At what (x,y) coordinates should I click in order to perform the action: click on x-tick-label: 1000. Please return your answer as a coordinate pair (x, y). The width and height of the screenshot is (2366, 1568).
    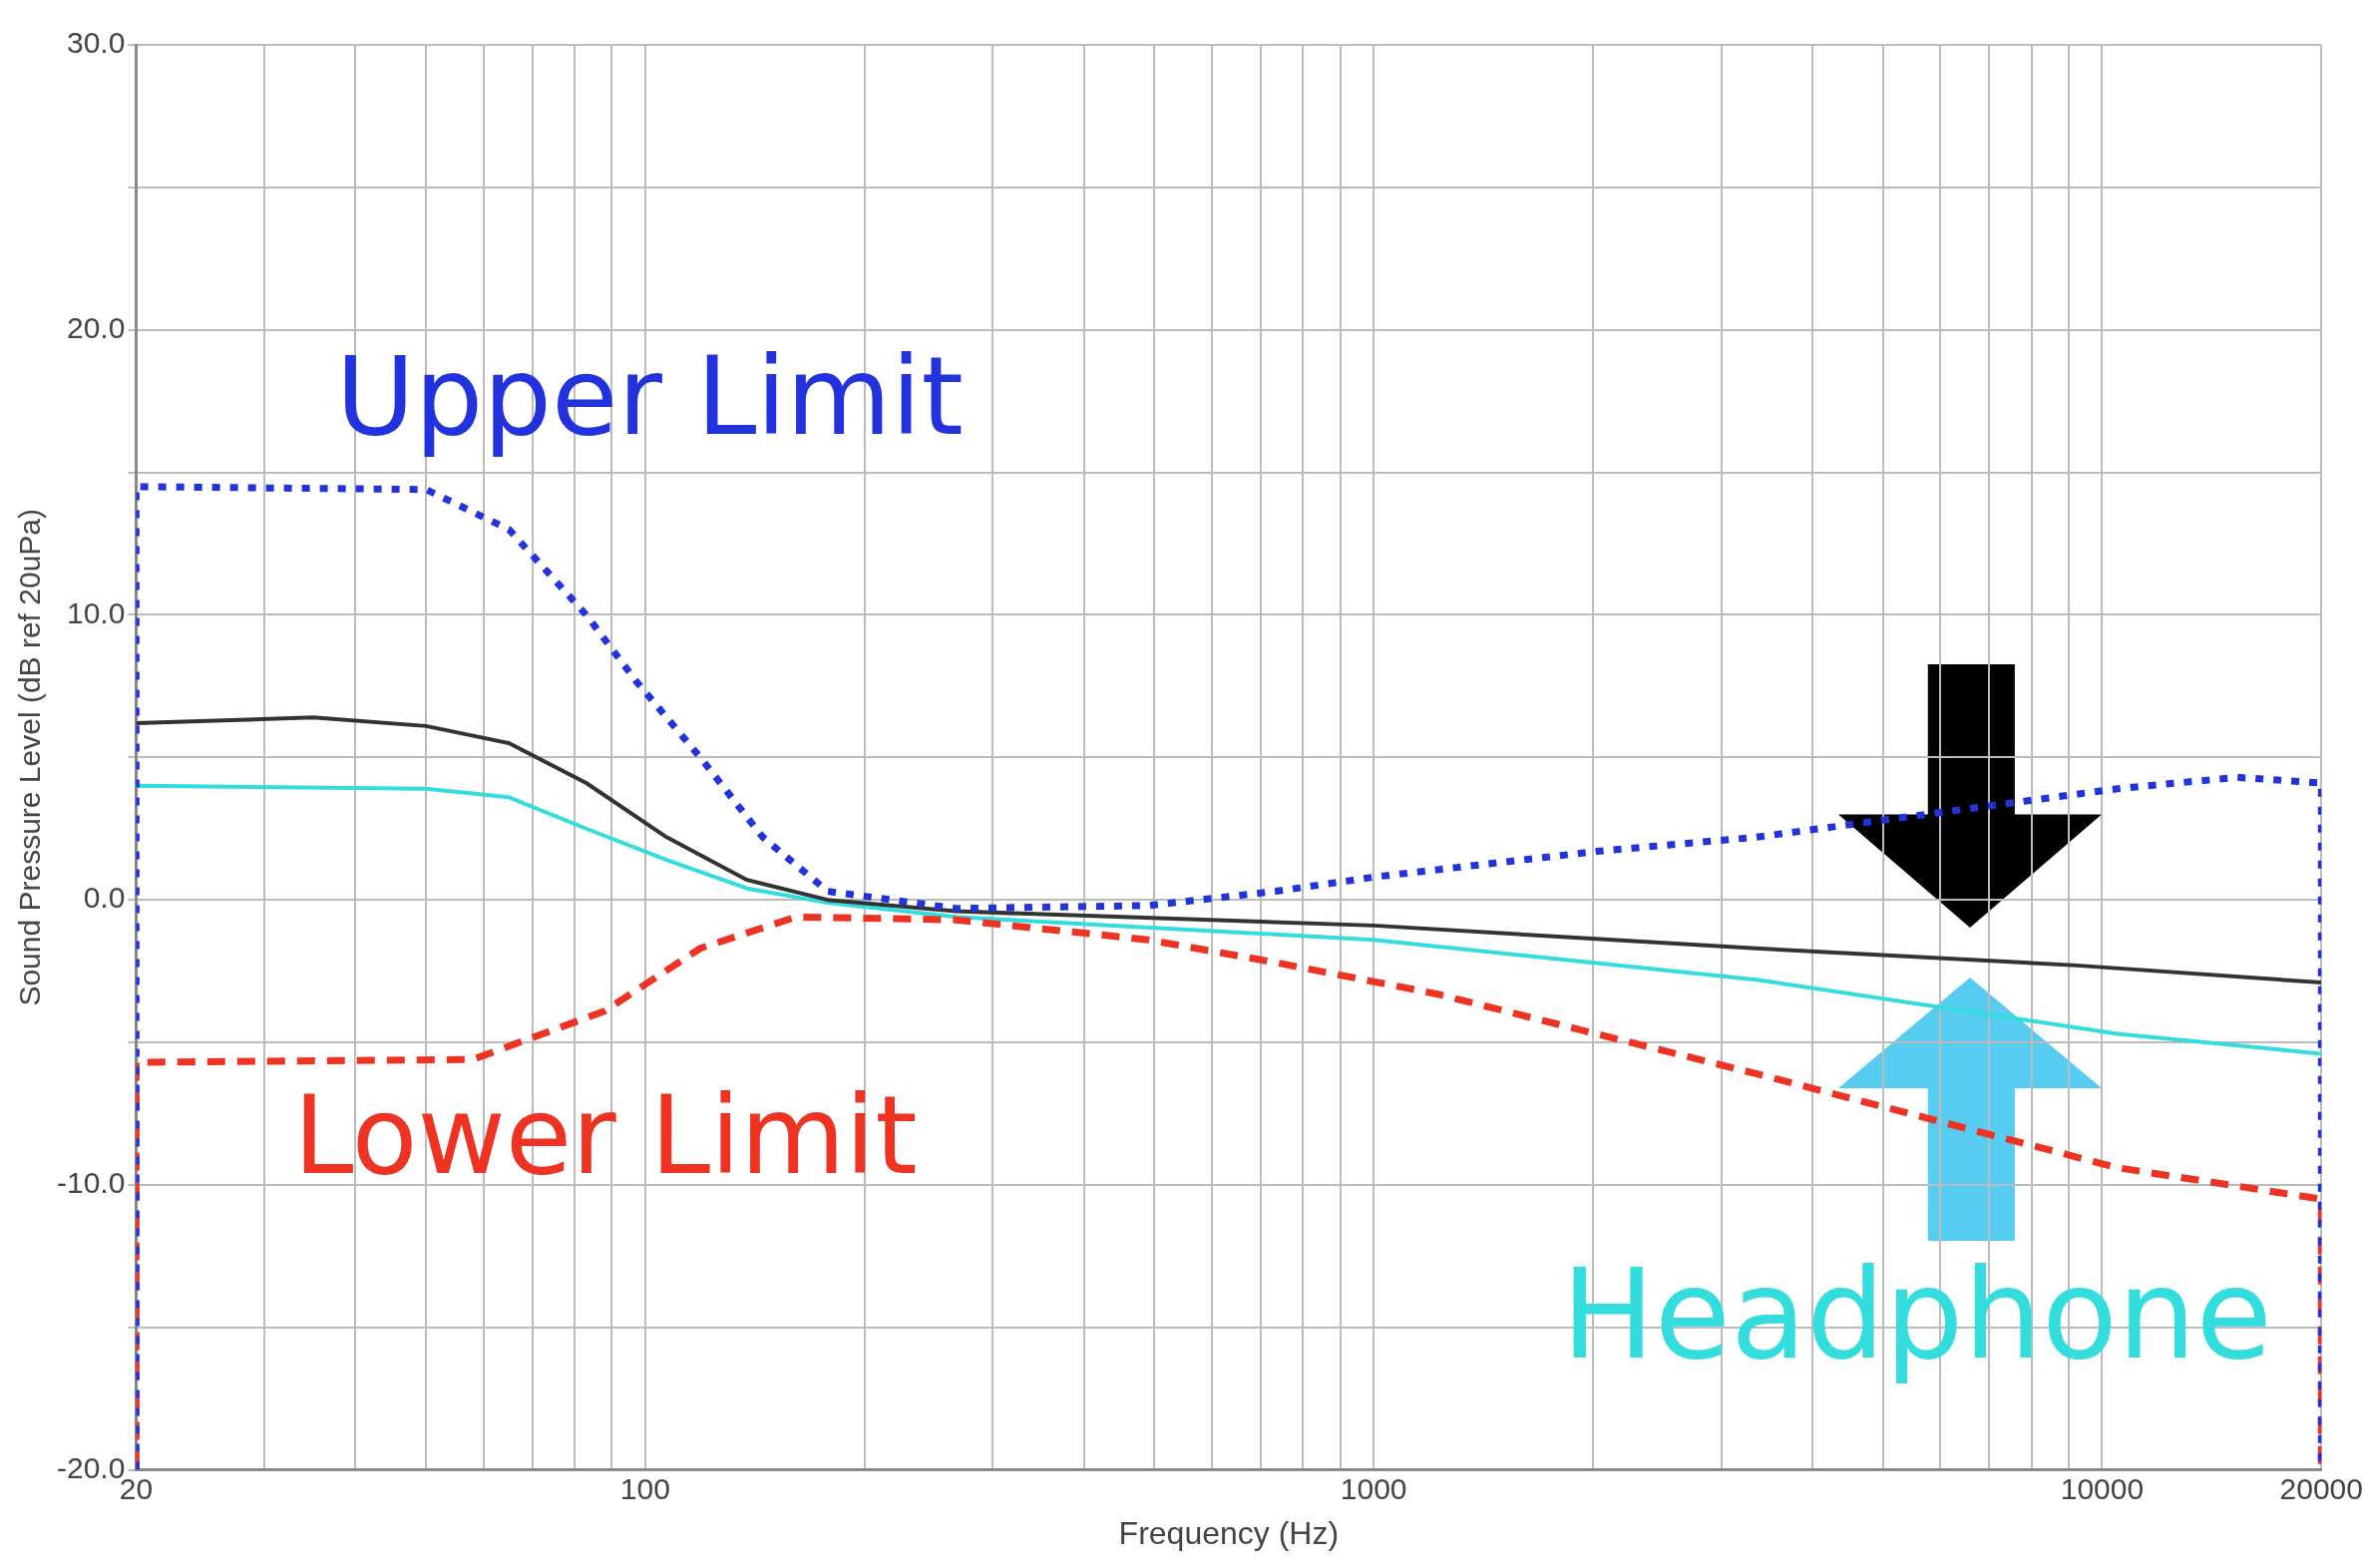
    Looking at the image, I should click on (1374, 1488).